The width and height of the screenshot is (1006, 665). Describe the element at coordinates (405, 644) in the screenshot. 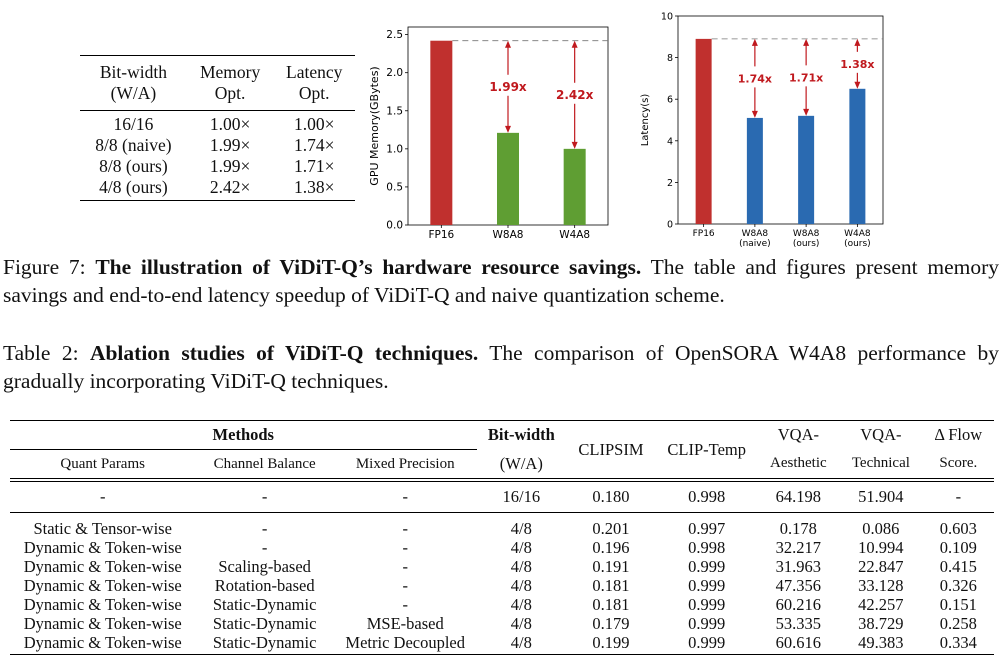

I see `table-cell: Metric Decoupled` at that location.